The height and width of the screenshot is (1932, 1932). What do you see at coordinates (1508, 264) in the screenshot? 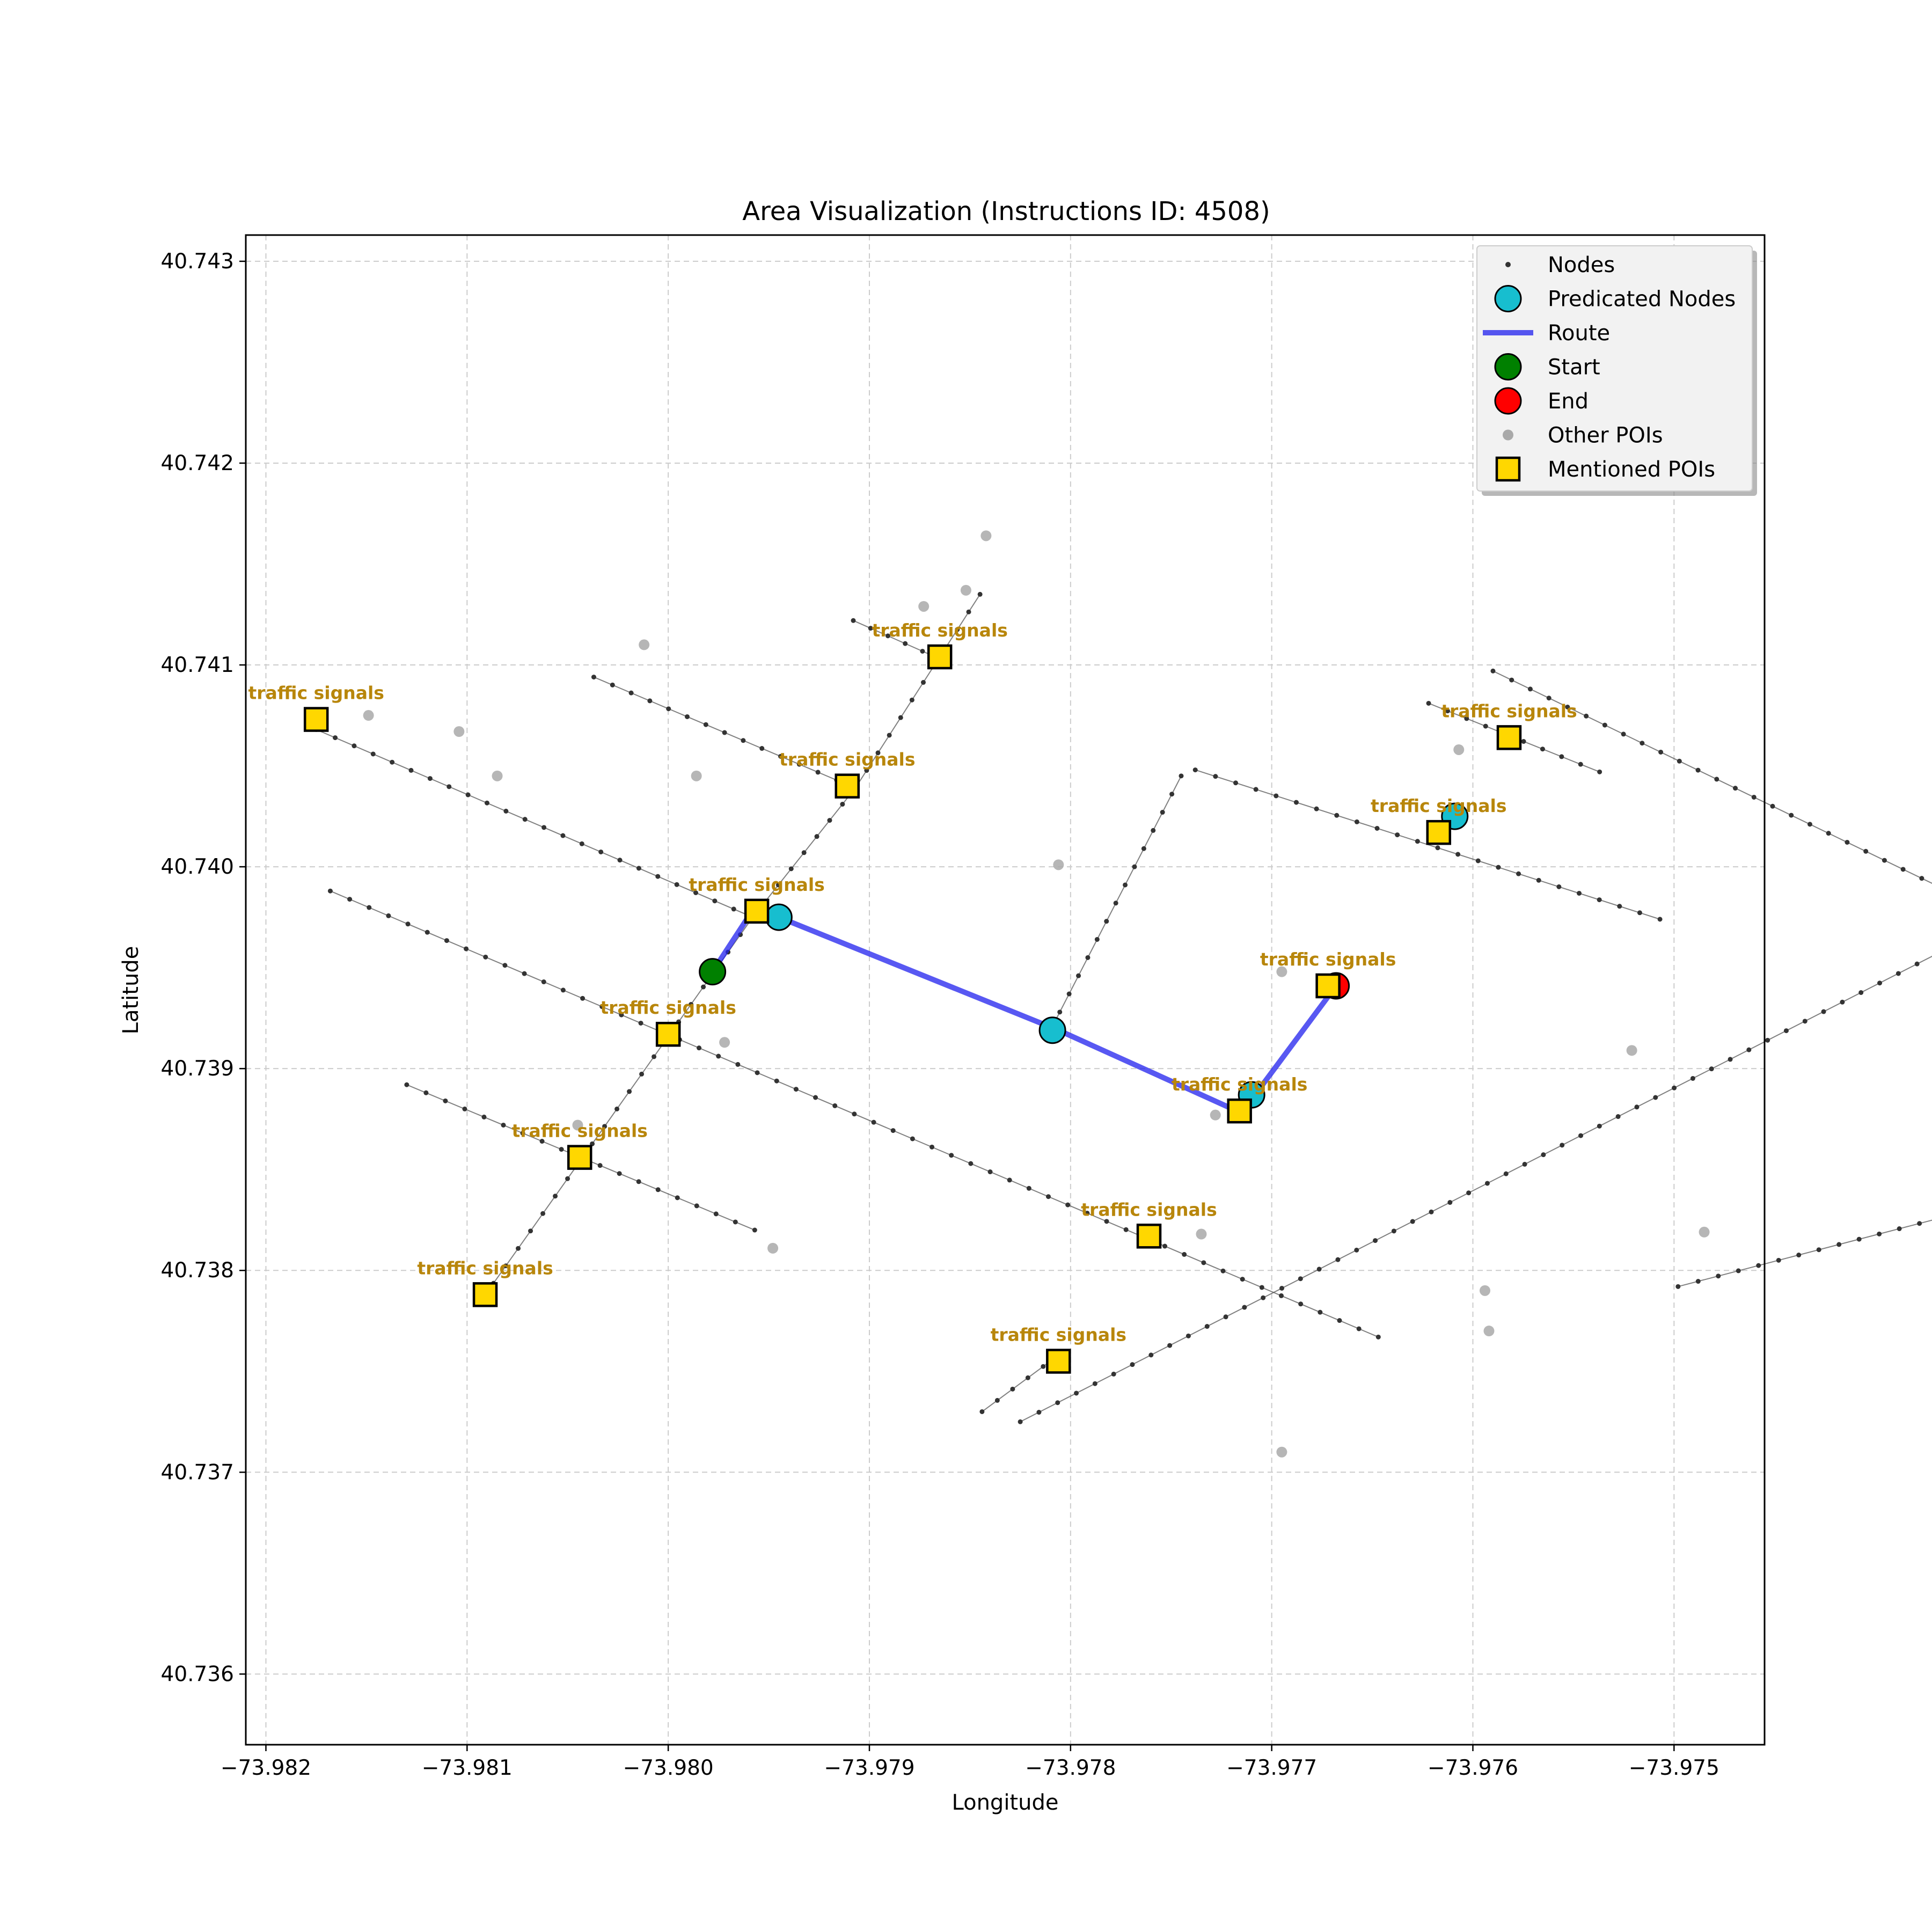
I see `legend-nodes-icon` at bounding box center [1508, 264].